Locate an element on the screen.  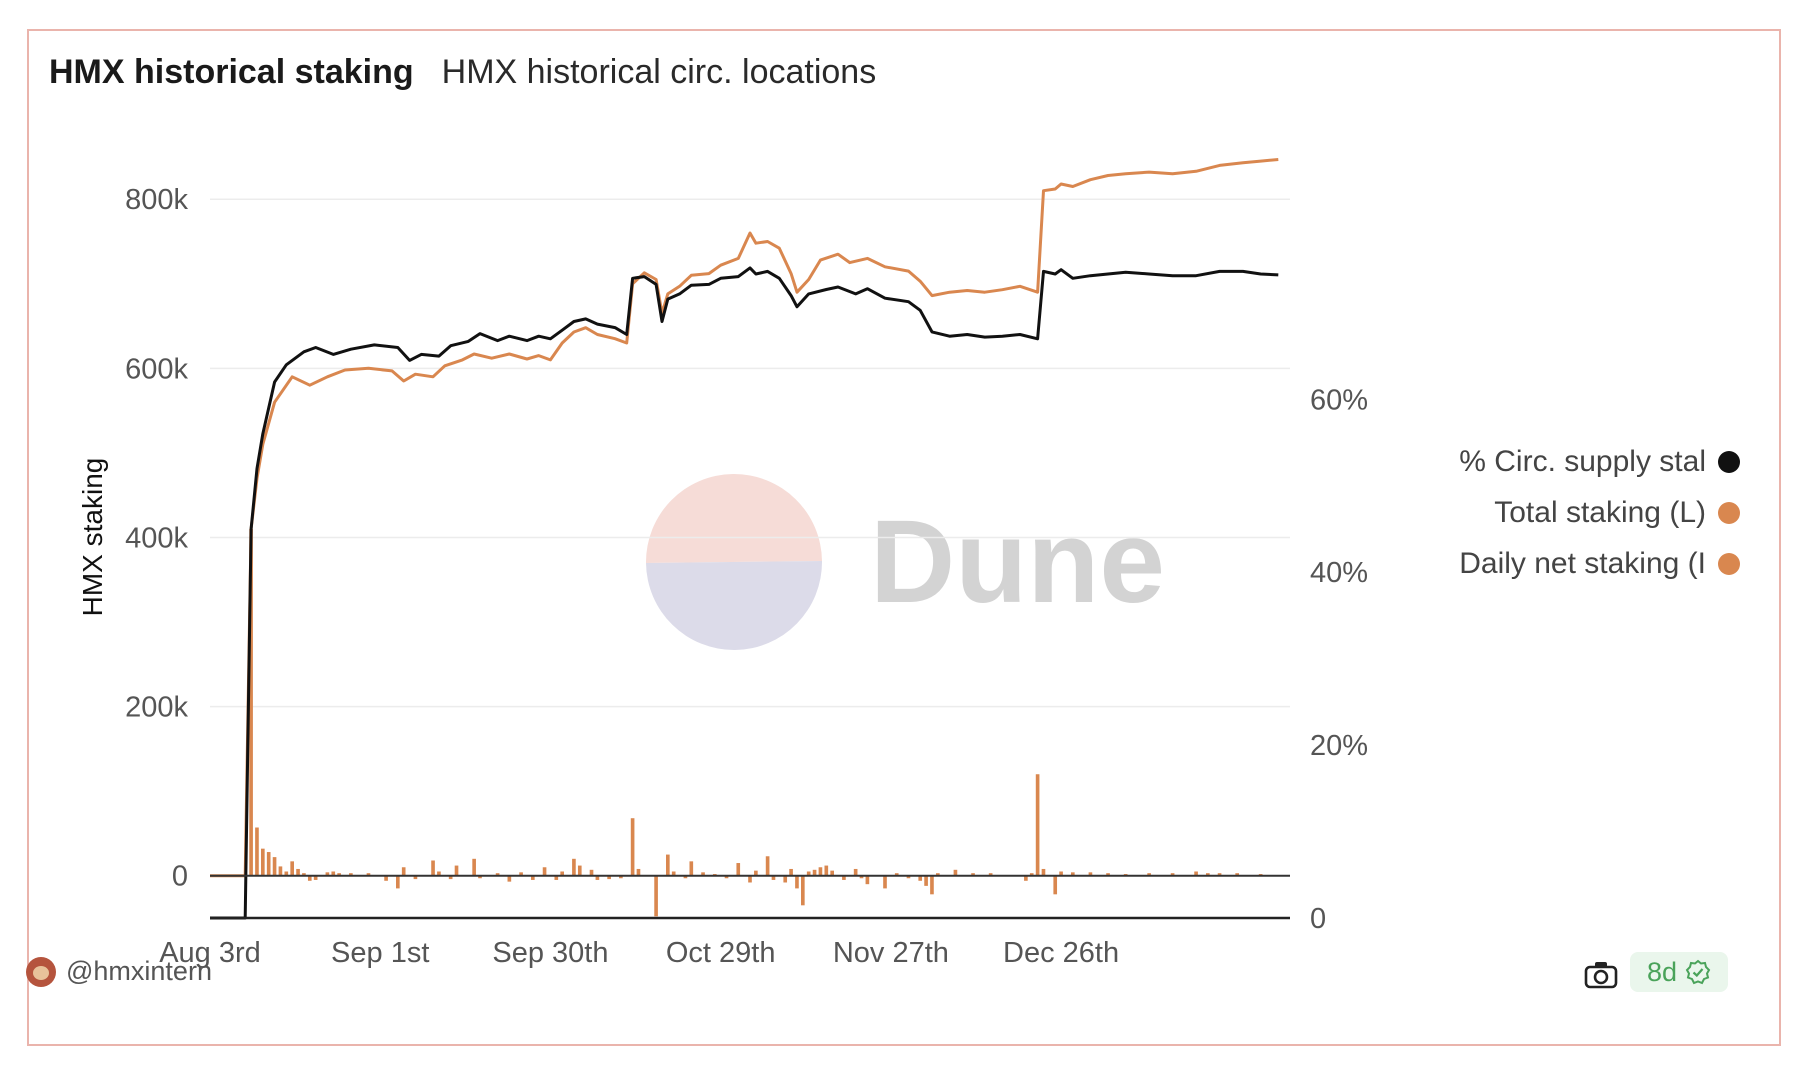
dune-watermark-text: Dune is located at coordinates (1017, 562).